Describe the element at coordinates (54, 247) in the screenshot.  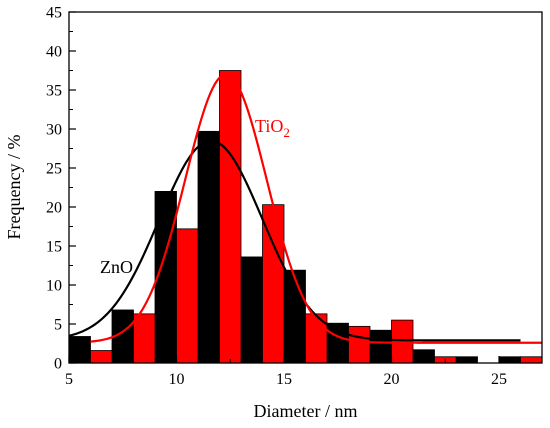
I see `y-tick-label: 15` at that location.